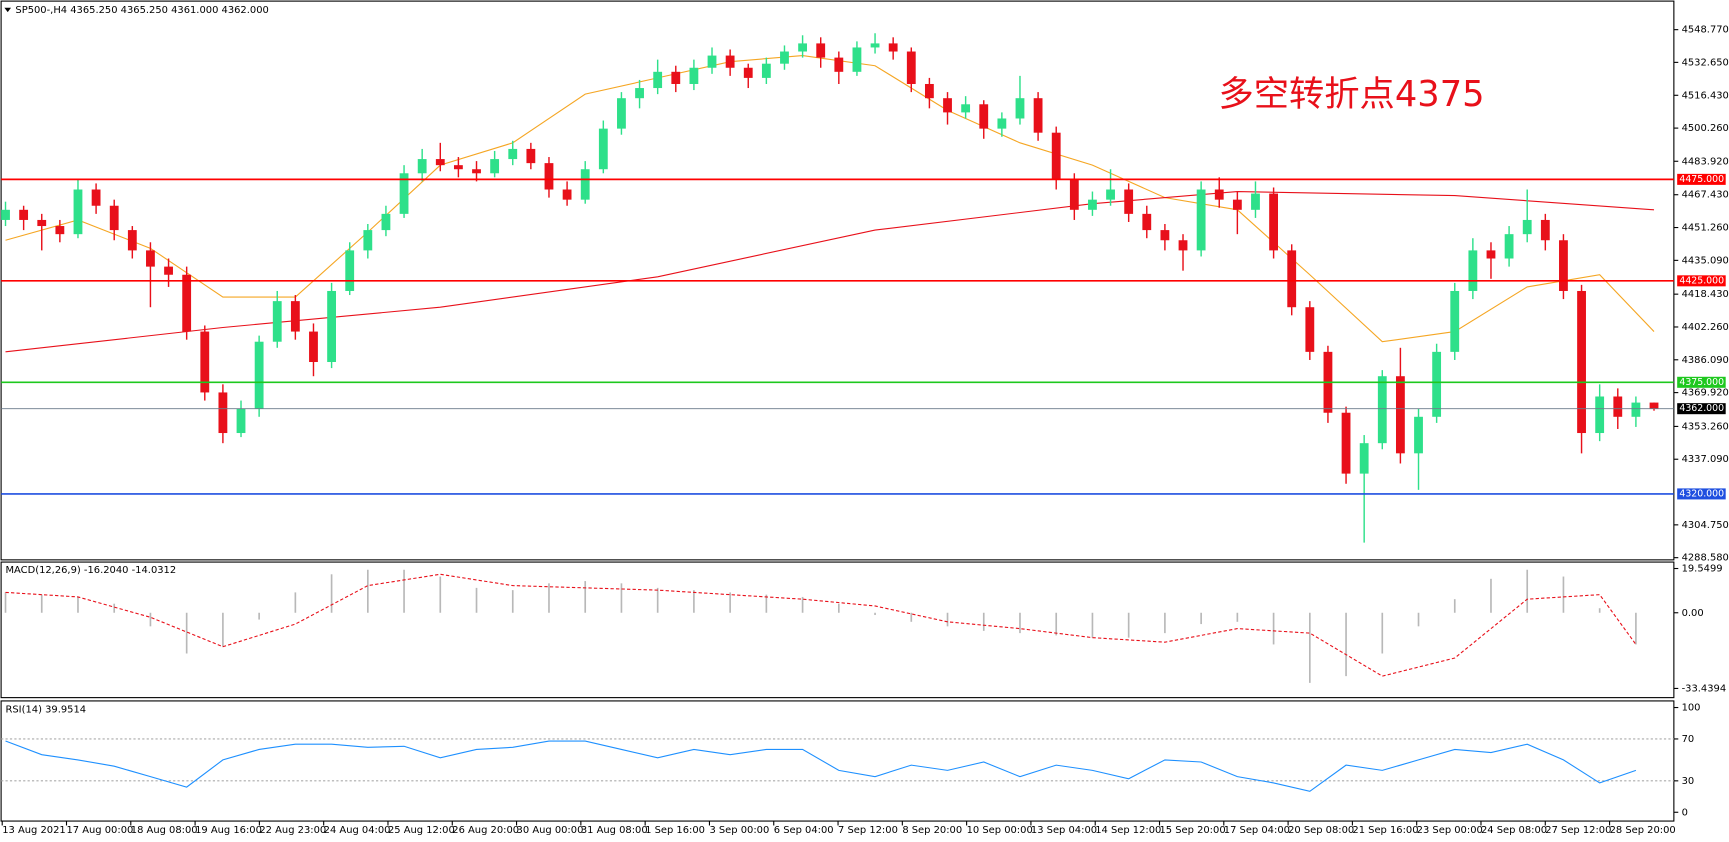 This screenshot has width=1729, height=842. Describe the element at coordinates (91, 570) in the screenshot. I see `macd-title: MACD(12,26,9) -16.2040 -14.0312` at that location.